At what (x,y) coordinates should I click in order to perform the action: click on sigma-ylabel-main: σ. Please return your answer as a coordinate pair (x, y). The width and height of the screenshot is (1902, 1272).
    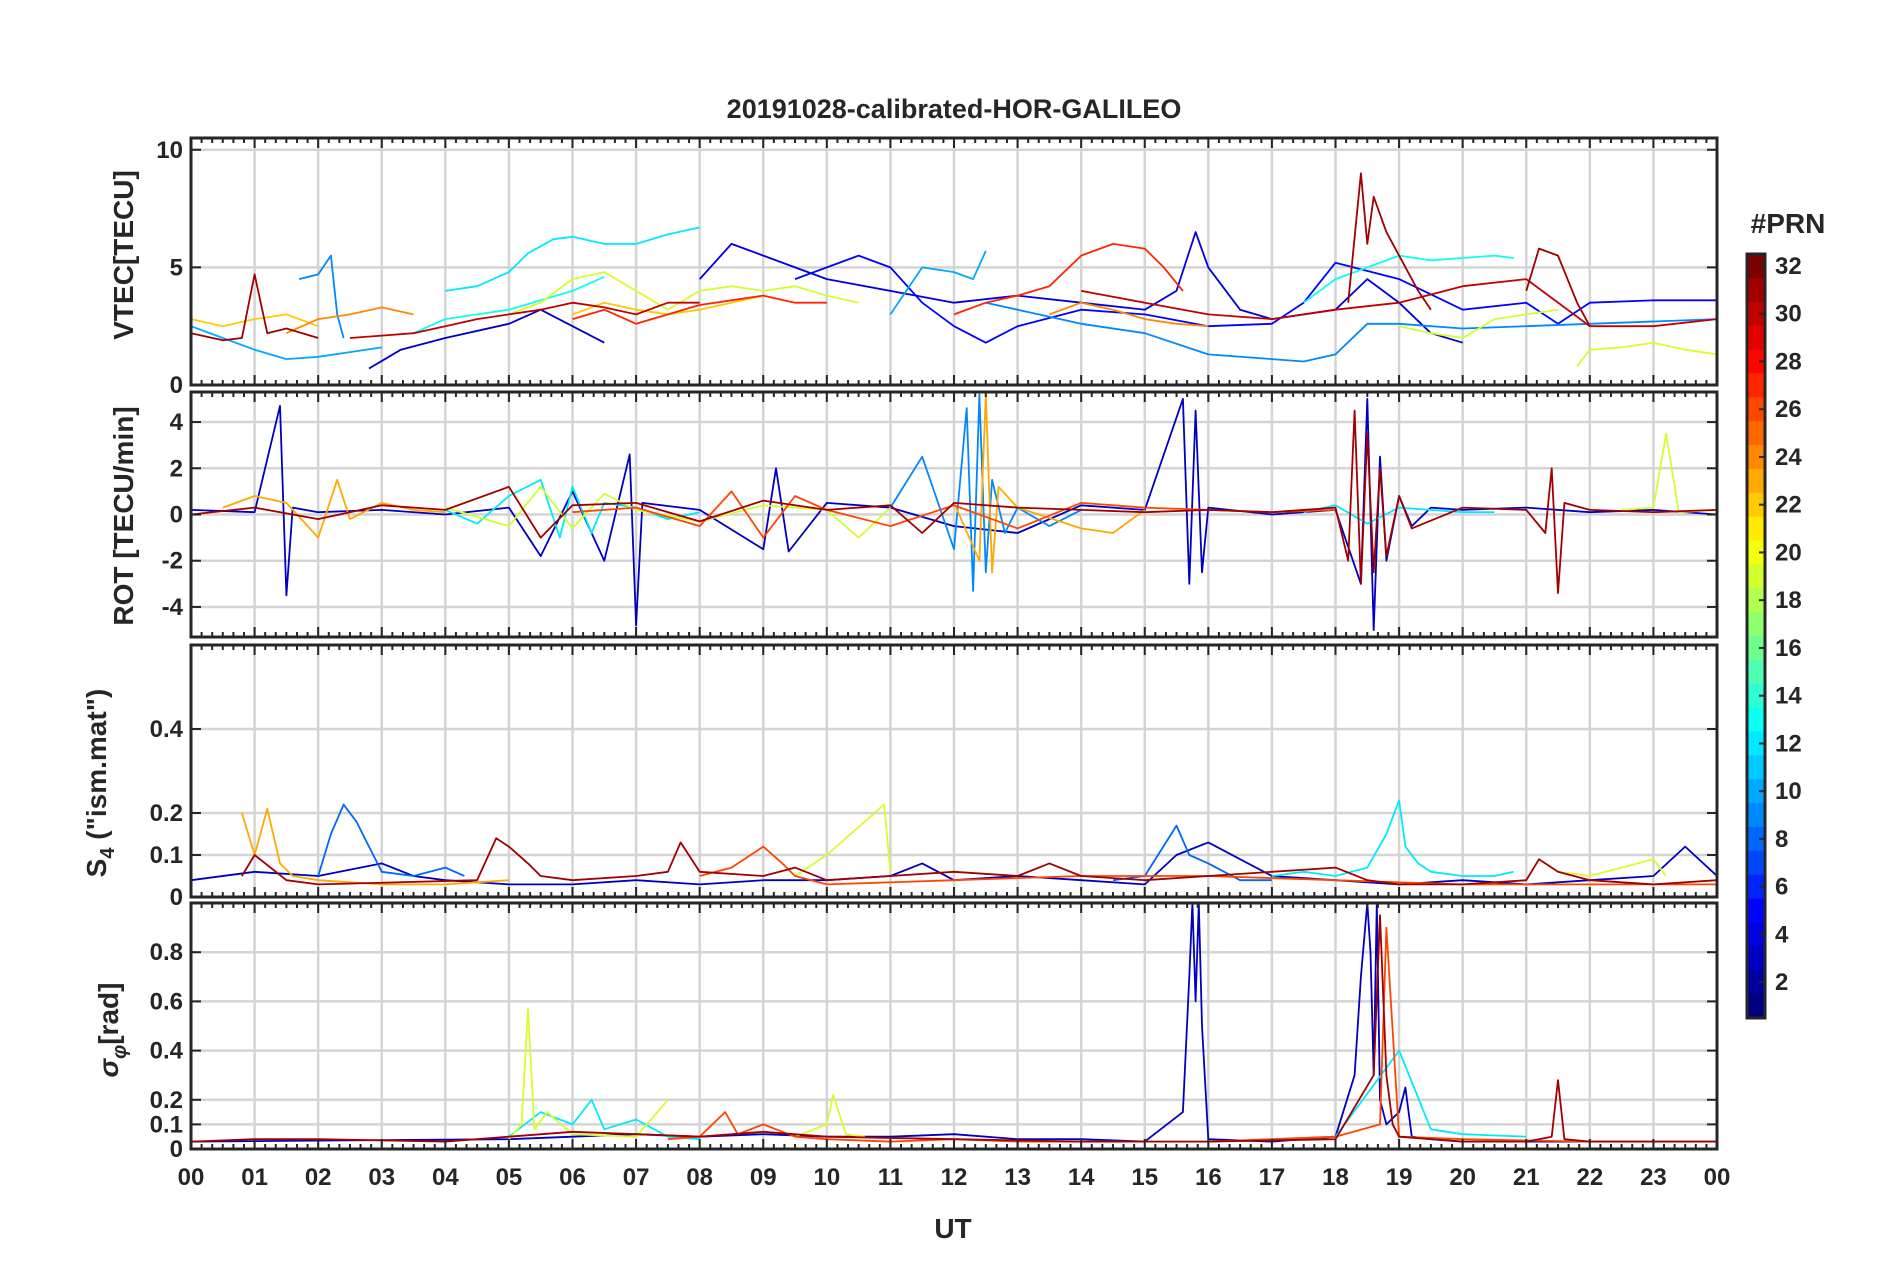
    Looking at the image, I should click on (108, 1067).